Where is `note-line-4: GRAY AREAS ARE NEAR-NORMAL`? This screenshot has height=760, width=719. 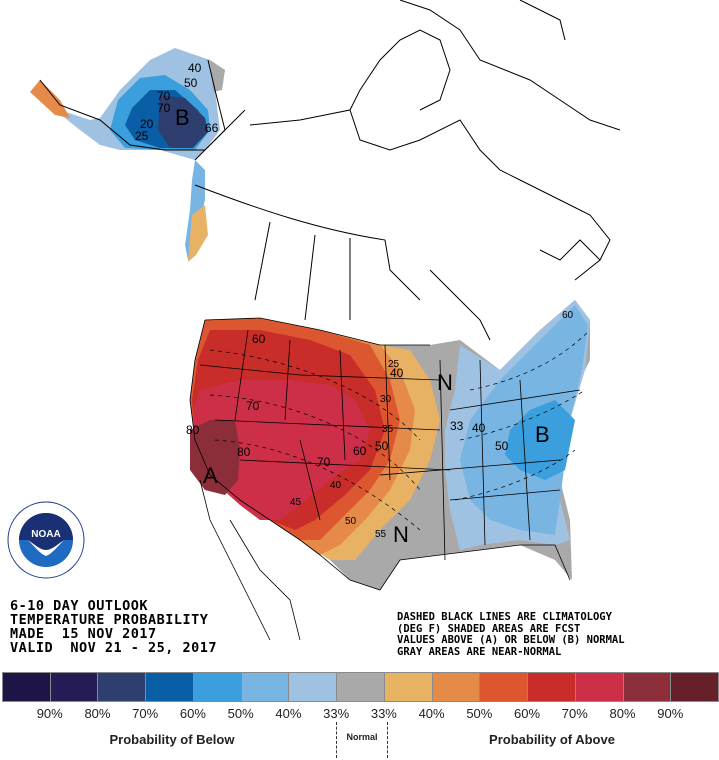 note-line-4: GRAY AREAS ARE NEAR-NORMAL is located at coordinates (479, 651).